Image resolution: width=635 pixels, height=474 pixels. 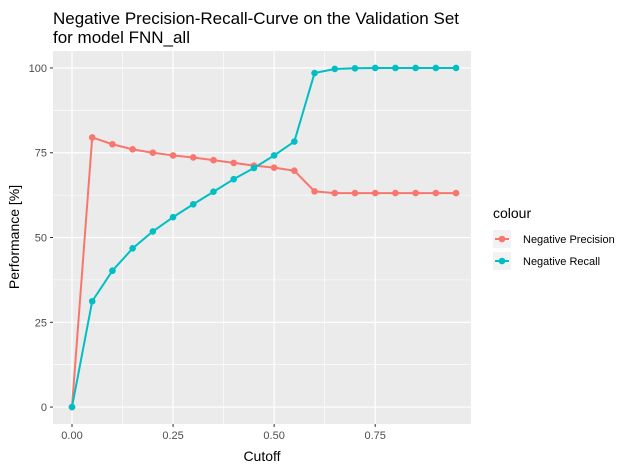 What do you see at coordinates (41, 154) in the screenshot?
I see `y-tick-label: 75` at bounding box center [41, 154].